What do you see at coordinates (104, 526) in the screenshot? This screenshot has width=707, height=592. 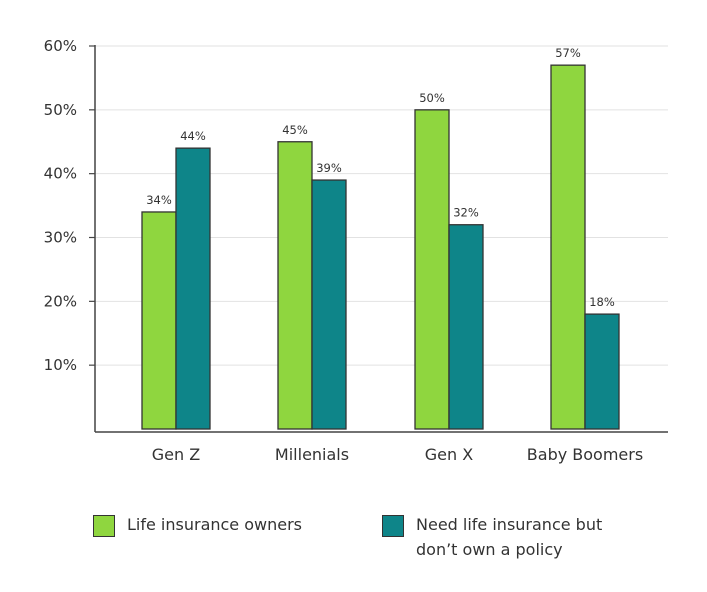 I see `legend-swatch-owners` at bounding box center [104, 526].